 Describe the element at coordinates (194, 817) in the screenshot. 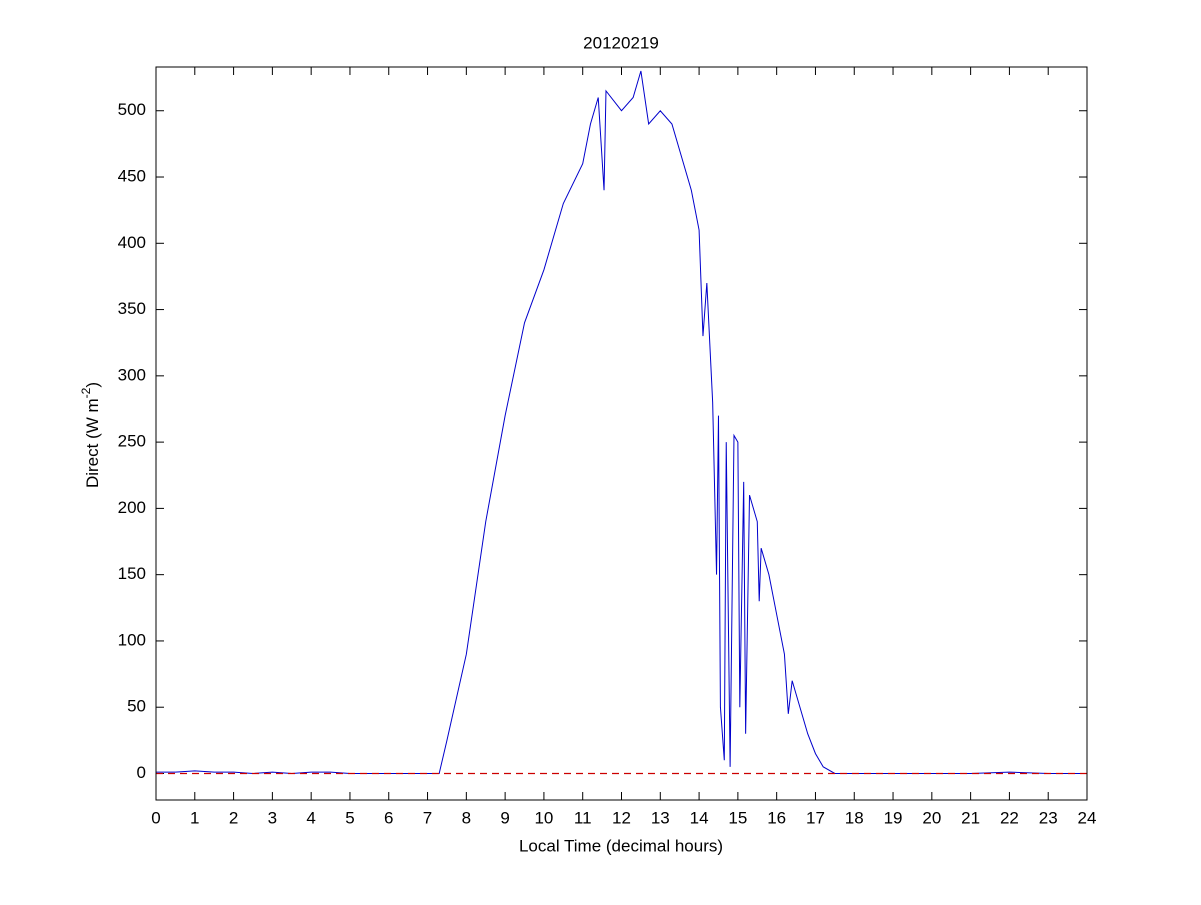

I see `x-tick-label: 1` at that location.